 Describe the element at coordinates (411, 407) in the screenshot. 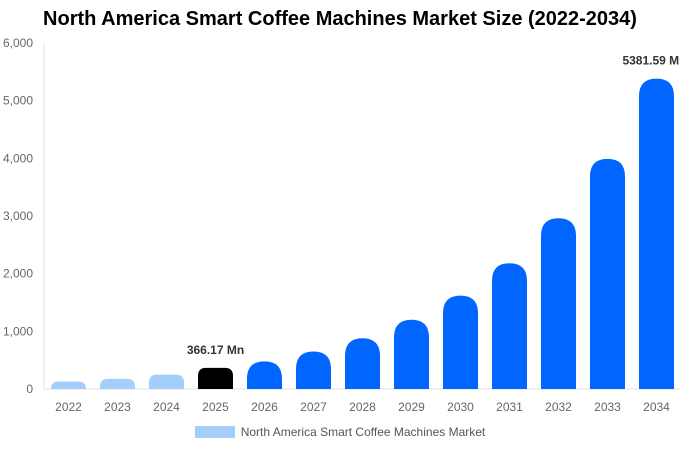

I see `x-tick-label: 2029` at that location.